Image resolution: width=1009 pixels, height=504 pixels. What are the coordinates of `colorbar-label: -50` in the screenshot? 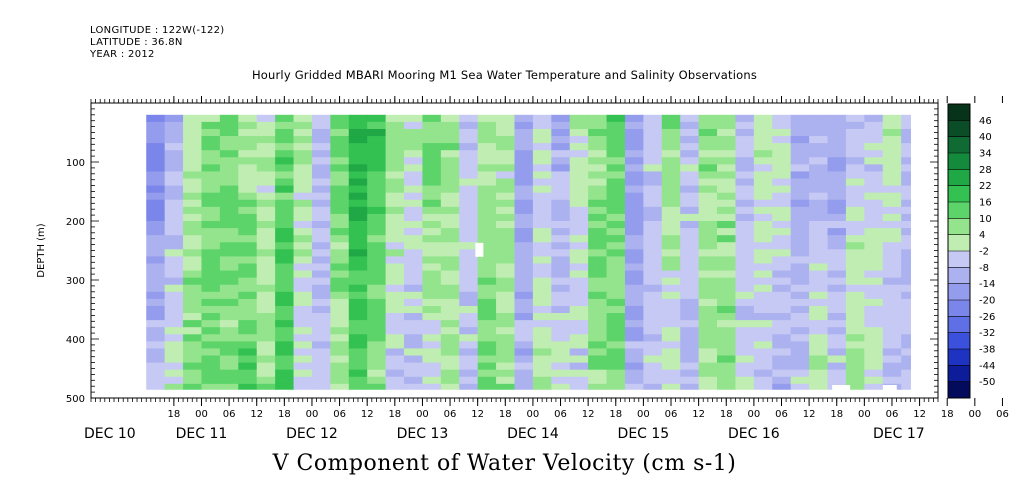 It's located at (987, 382).